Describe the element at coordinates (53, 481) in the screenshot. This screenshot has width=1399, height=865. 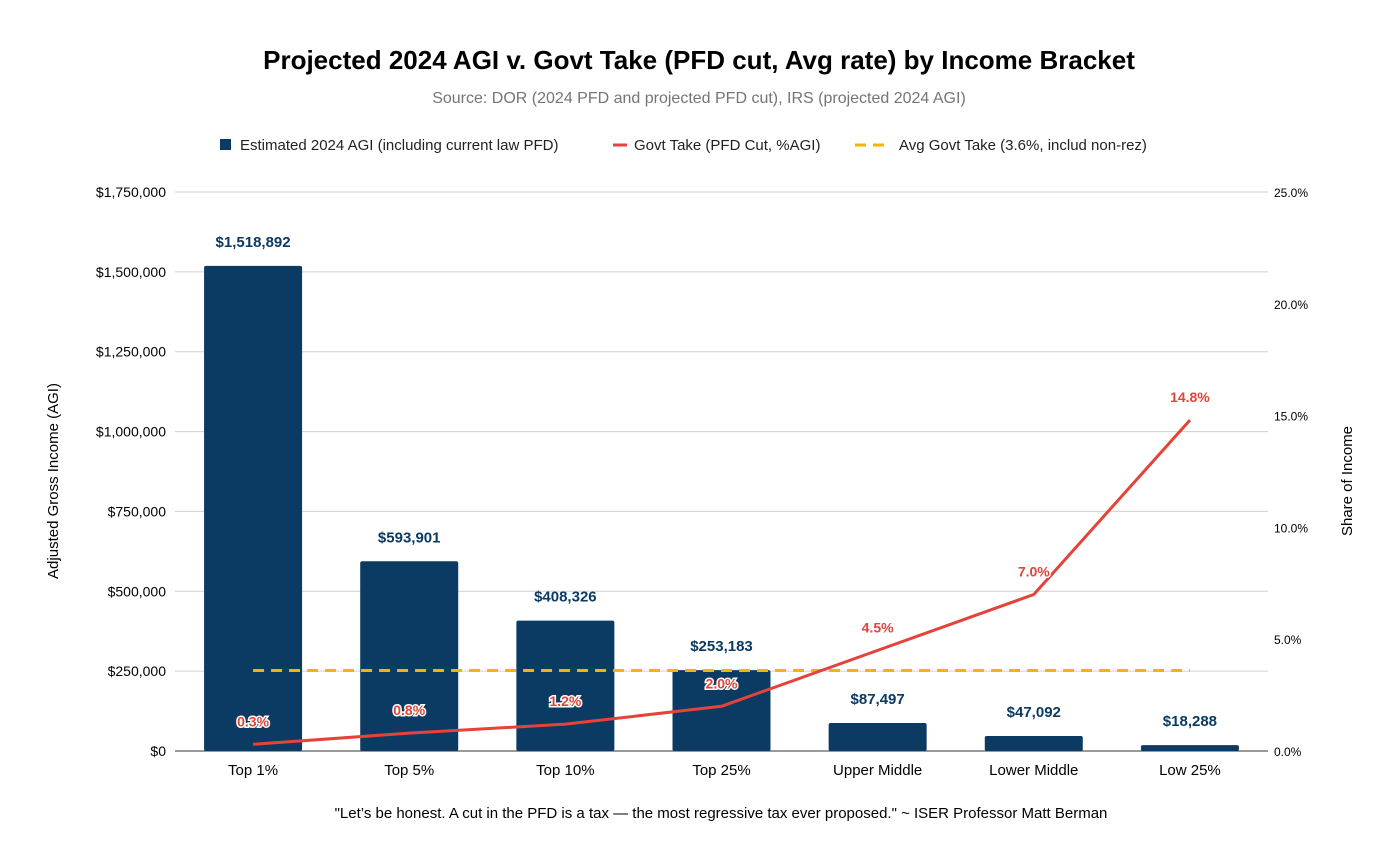
I see `left-axis-title: Adjusted Gross Income (AGI)` at that location.